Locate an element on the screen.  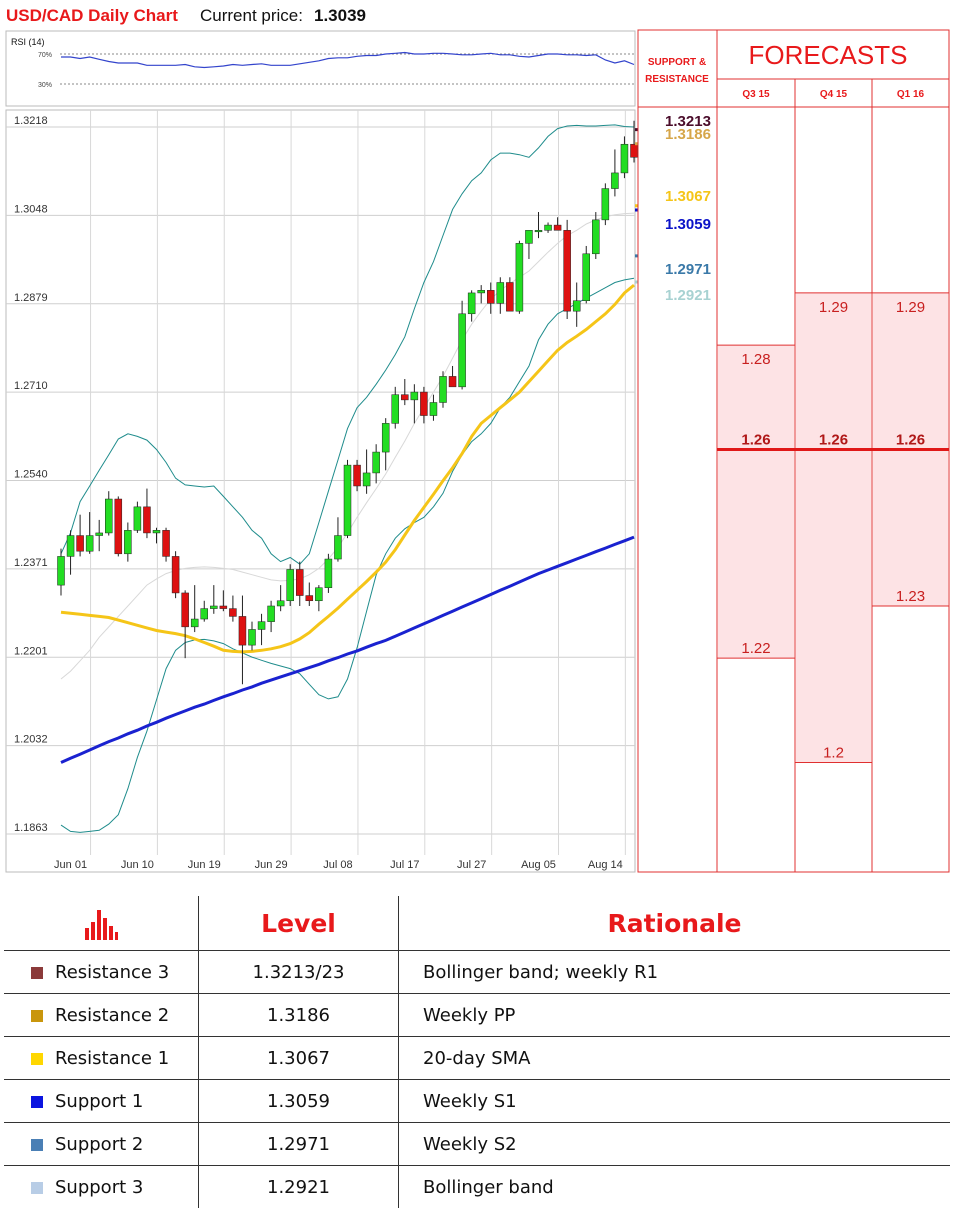
level-name: Resistance 2 is located at coordinates (101, 1015).